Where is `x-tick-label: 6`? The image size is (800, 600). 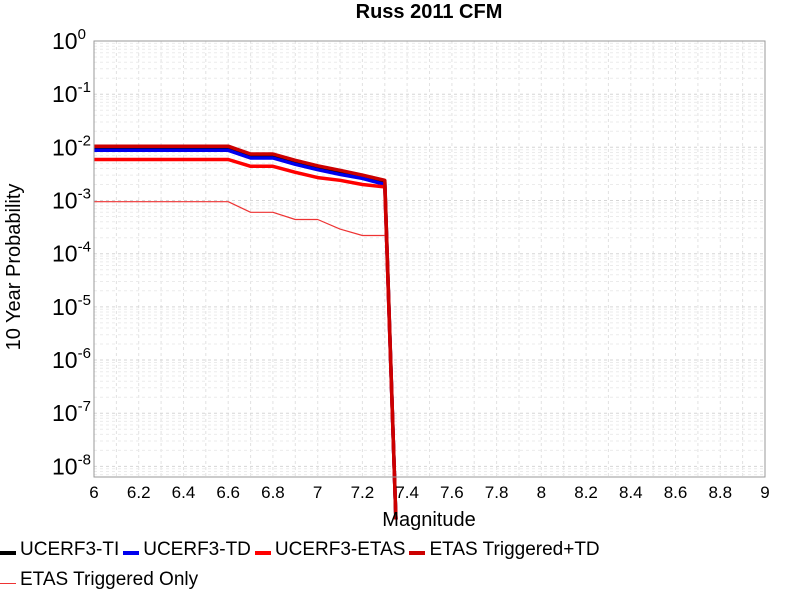
x-tick-label: 6 is located at coordinates (93, 492).